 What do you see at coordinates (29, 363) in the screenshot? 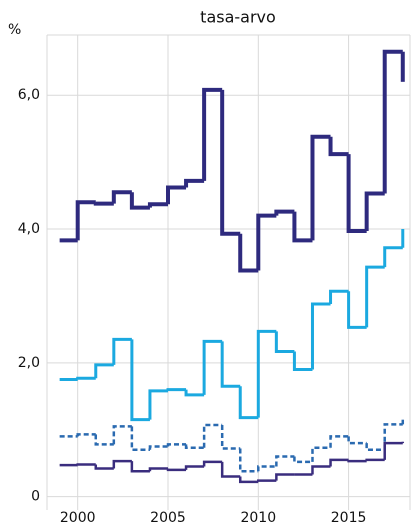
I see `y-tick-label: 2,0` at bounding box center [29, 363].